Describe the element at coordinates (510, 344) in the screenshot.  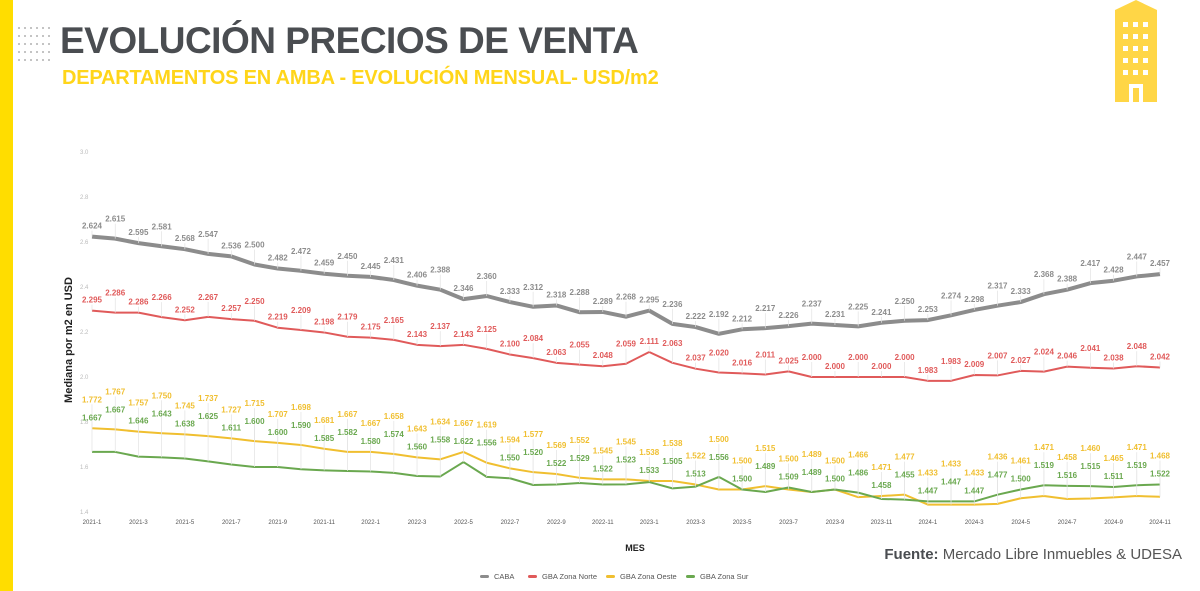
I see `data-label: 2.100` at that location.